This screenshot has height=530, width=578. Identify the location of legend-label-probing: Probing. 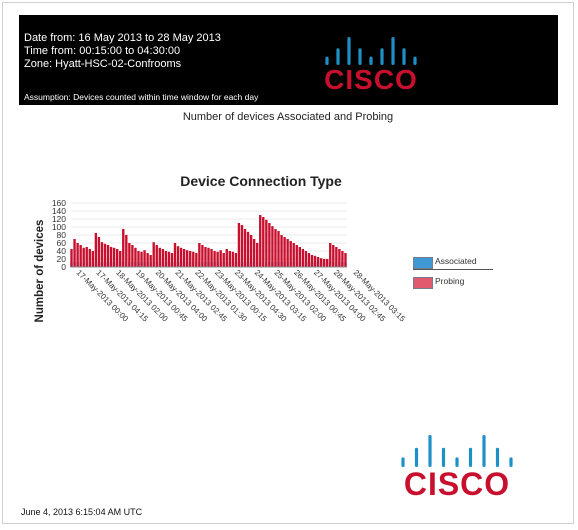
(450, 281).